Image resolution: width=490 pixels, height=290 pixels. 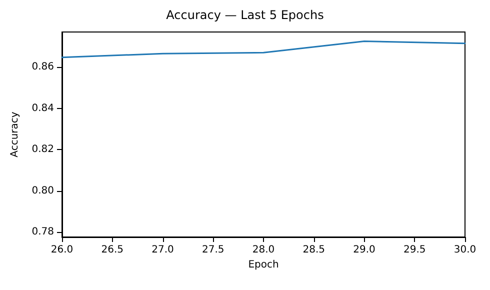 What do you see at coordinates (263, 264) in the screenshot?
I see `x-axis-title: Epoch` at bounding box center [263, 264].